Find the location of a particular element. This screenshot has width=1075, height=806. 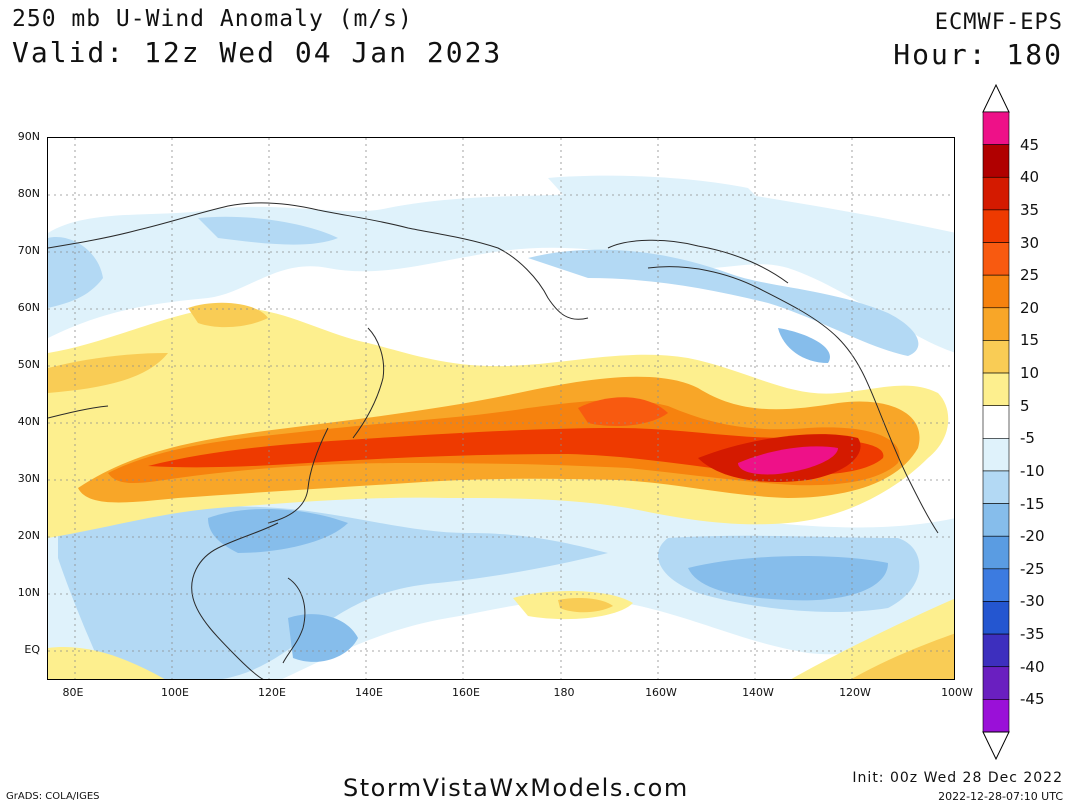

lon-label-120e: 120E is located at coordinates (272, 692).